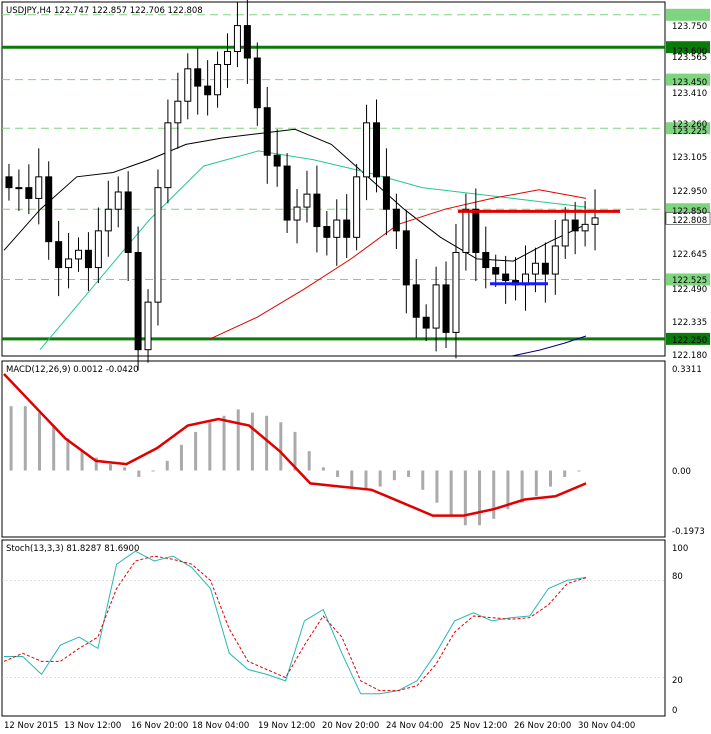 Image resolution: width=711 pixels, height=734 pixels. What do you see at coordinates (689, 281) in the screenshot?
I see `price-tick-122525: 122.525` at bounding box center [689, 281].